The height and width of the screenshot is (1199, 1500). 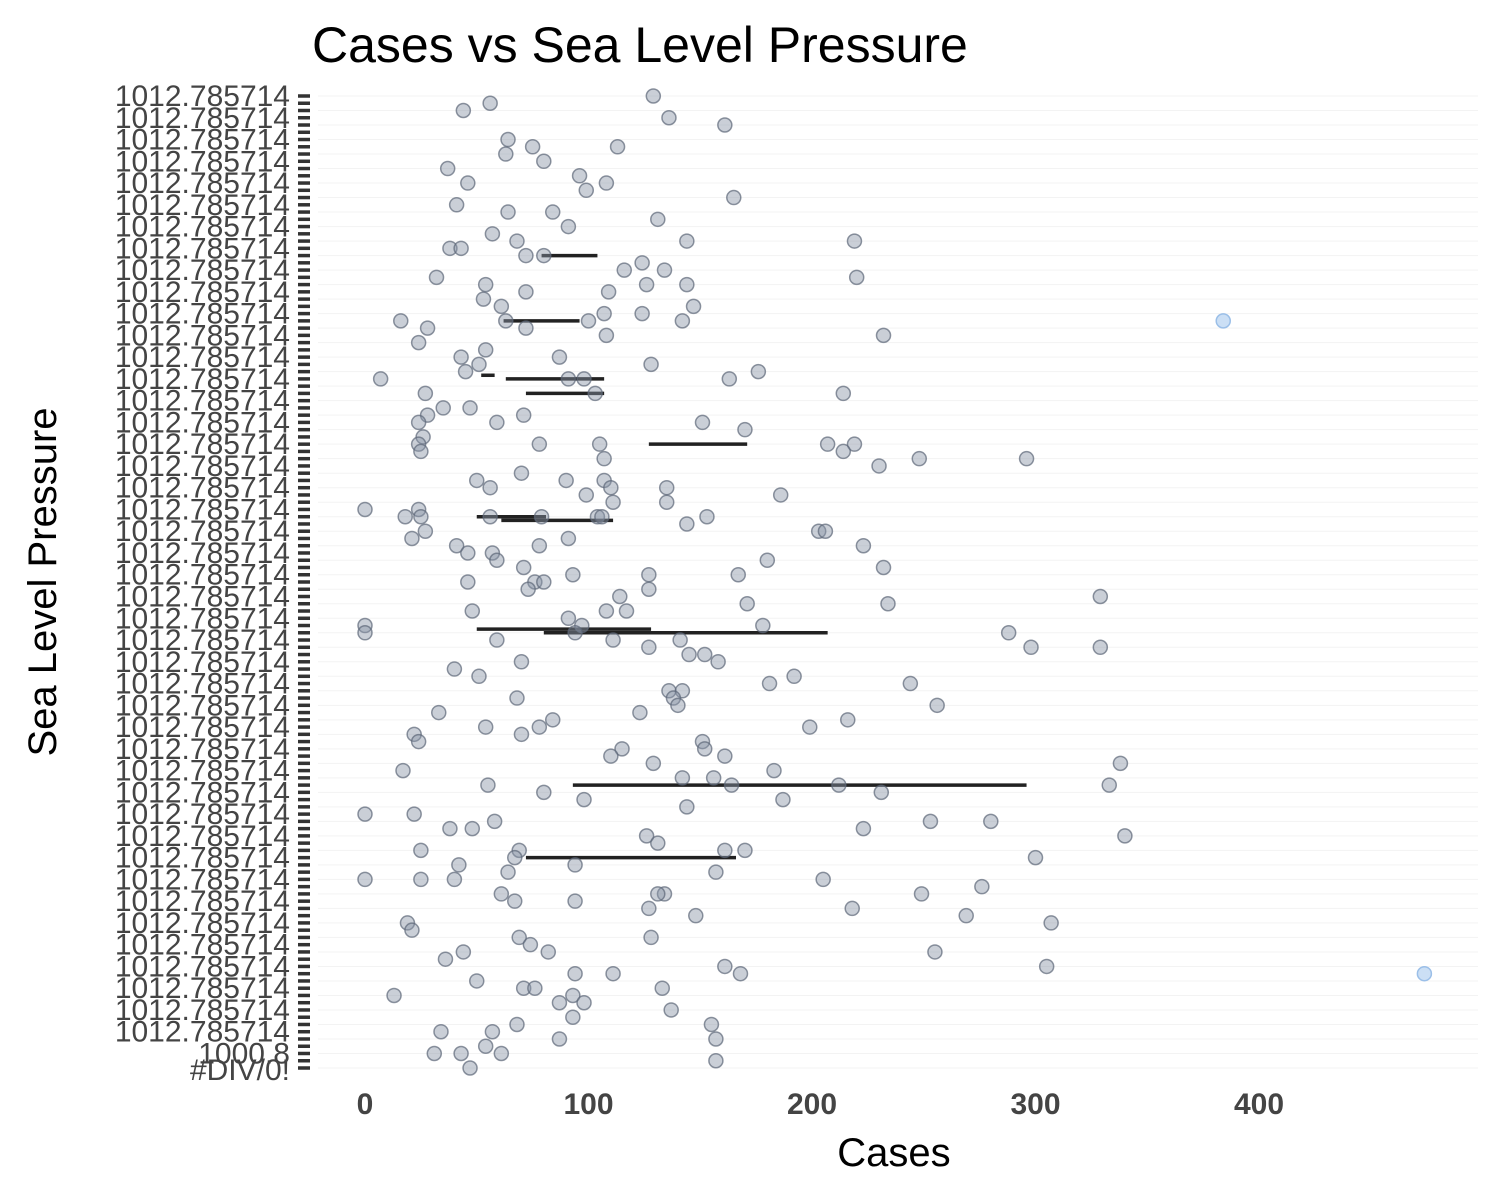 What do you see at coordinates (893, 1153) in the screenshot?
I see `x-axis-label: Cases` at bounding box center [893, 1153].